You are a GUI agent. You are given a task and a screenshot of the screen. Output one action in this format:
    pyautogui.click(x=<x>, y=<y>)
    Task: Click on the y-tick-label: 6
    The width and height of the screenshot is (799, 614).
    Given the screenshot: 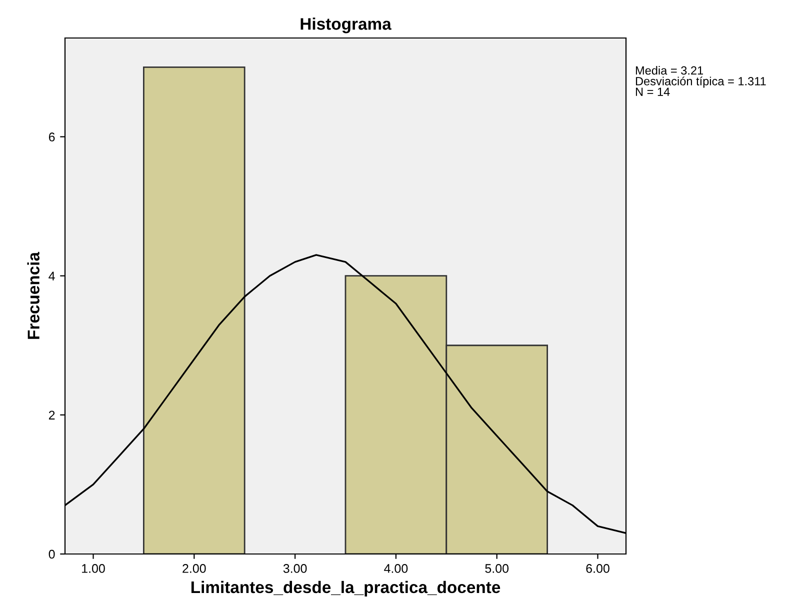 What is the action you would take?
    pyautogui.click(x=51, y=137)
    